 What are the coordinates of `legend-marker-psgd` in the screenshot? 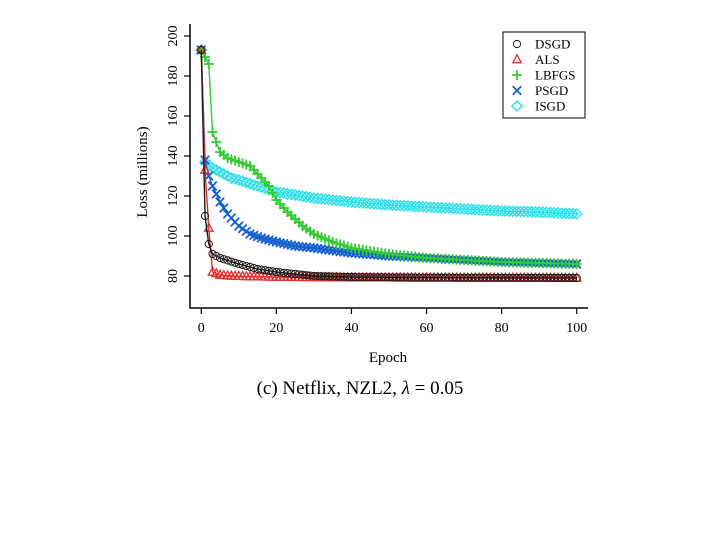 It's located at (517, 90).